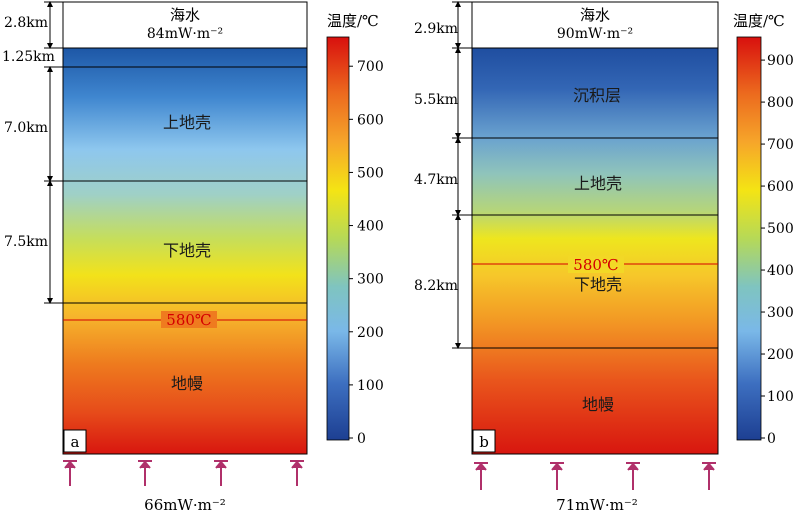 The width and height of the screenshot is (800, 518). Describe the element at coordinates (595, 476) in the screenshot. I see `panel-b-heatflow-arrows` at that location.